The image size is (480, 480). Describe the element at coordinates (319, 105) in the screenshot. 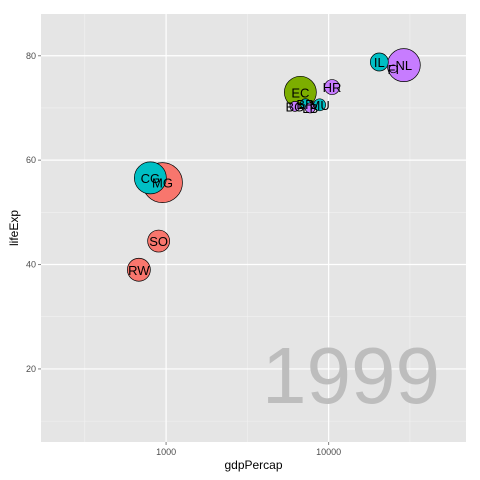

I see `bubble-label-mu: MU` at that location.